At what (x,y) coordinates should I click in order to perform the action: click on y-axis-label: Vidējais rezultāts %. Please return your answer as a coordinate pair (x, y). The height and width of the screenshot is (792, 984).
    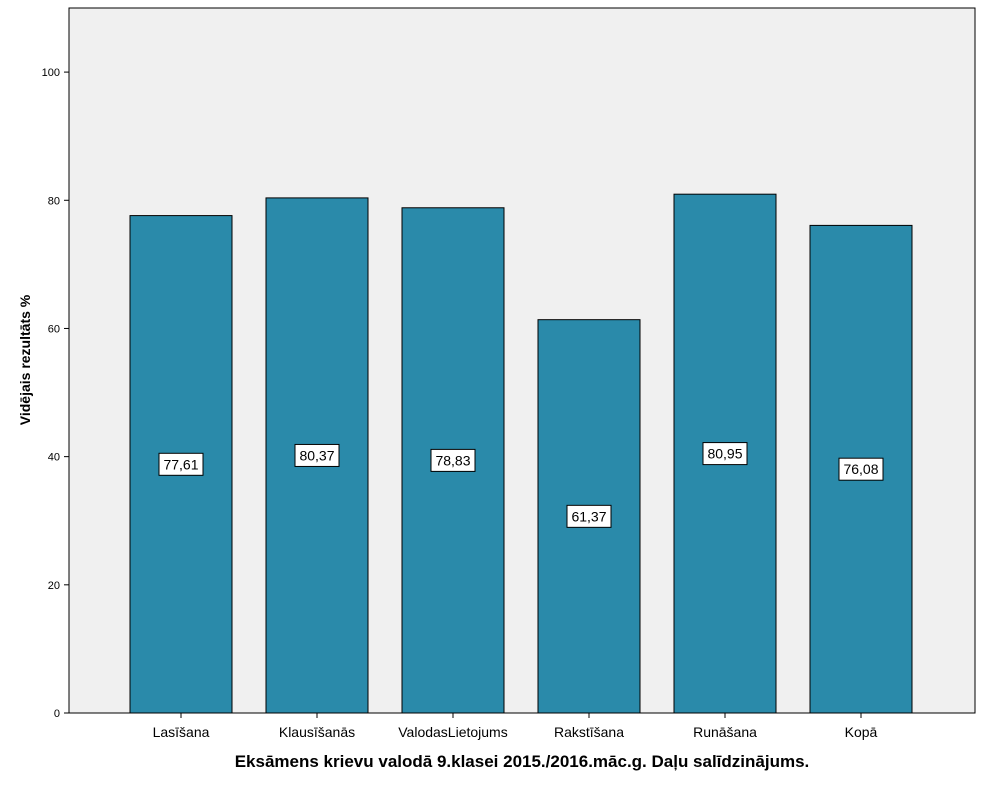
    Looking at the image, I should click on (25, 359).